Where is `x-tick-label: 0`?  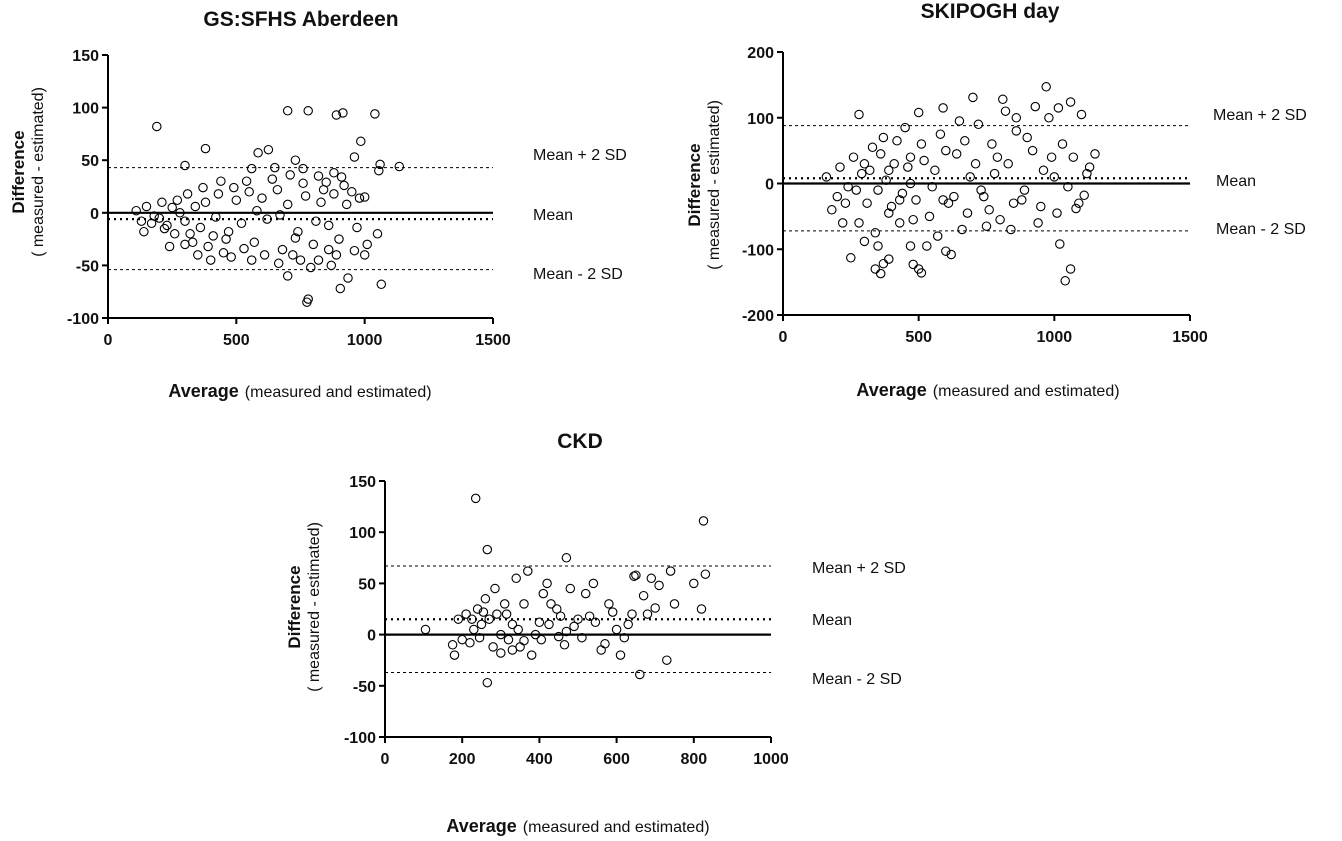
x-tick-label: 0 is located at coordinates (385, 759).